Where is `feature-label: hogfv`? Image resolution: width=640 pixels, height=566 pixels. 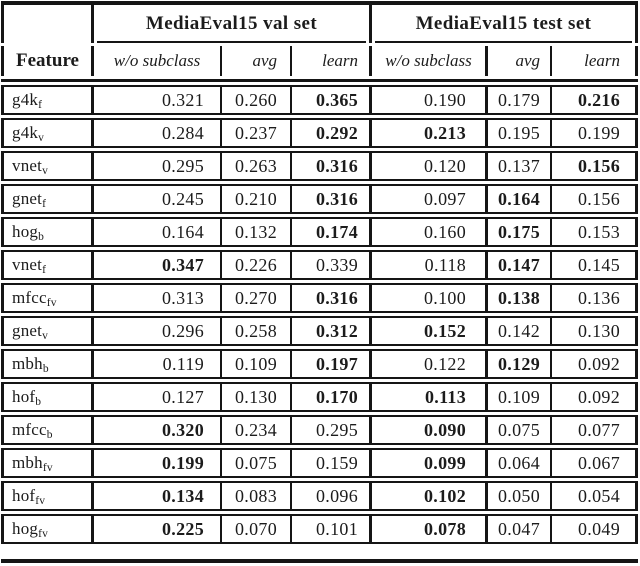
feature-label: hogfv is located at coordinates (30, 529).